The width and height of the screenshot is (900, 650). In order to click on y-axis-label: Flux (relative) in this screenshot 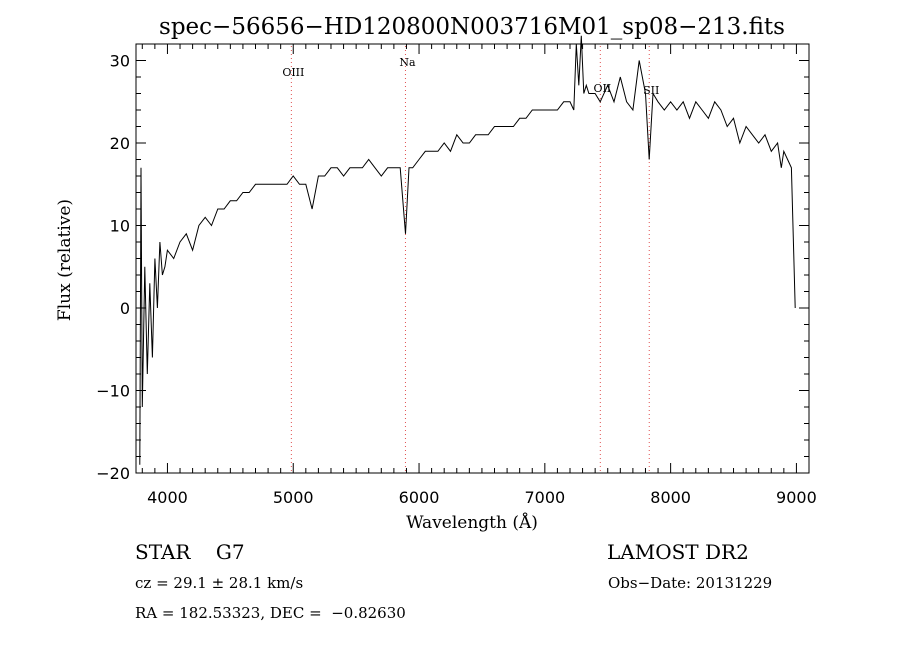, I will do `click(65, 260)`.